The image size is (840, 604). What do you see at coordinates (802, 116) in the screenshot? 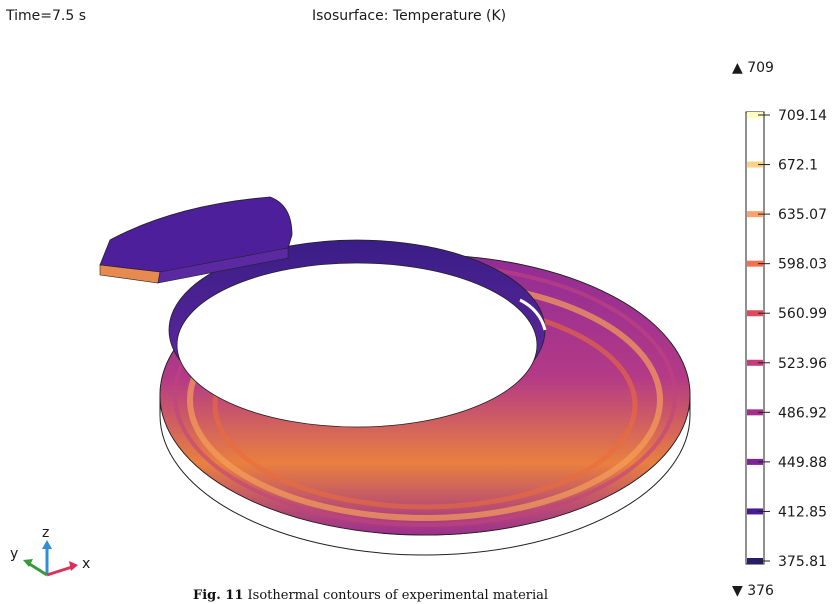
I see `legend-tick-label: 709.14` at bounding box center [802, 116].